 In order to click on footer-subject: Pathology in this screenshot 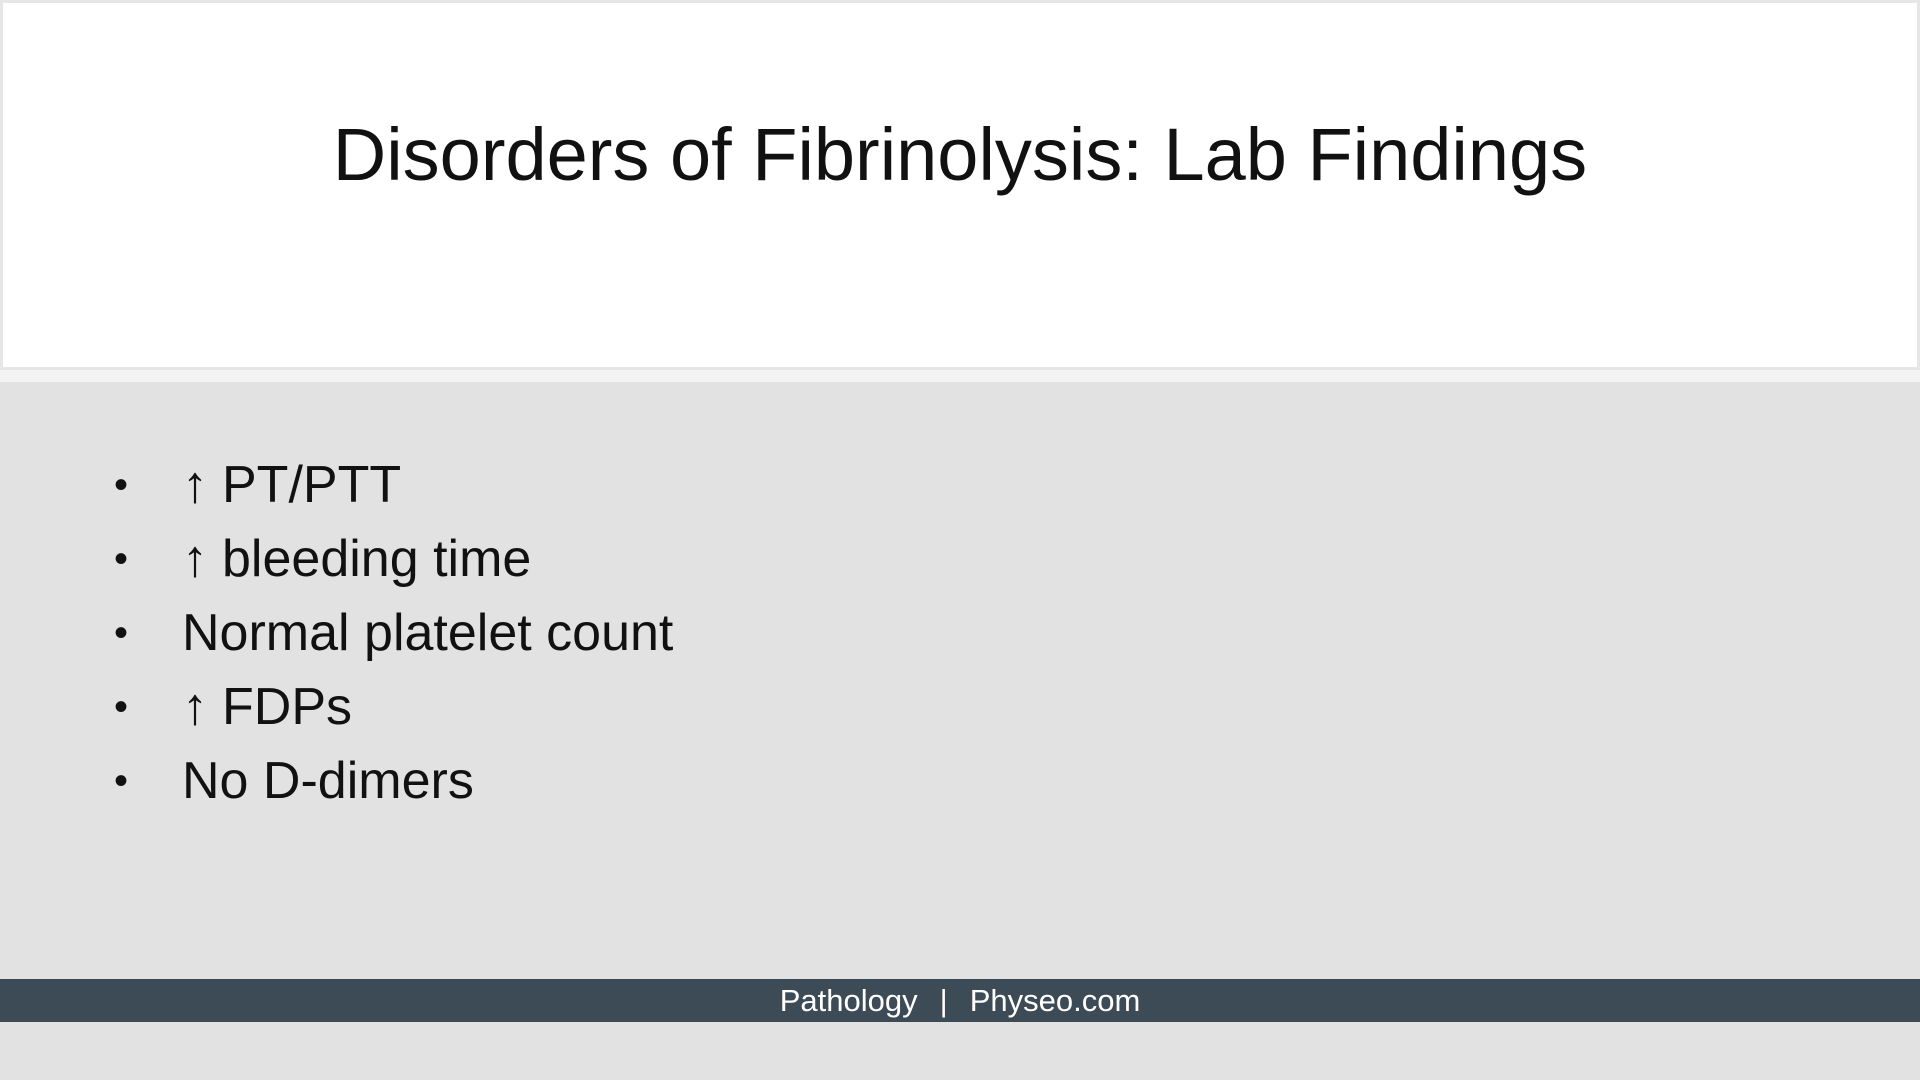, I will do `click(848, 1000)`.